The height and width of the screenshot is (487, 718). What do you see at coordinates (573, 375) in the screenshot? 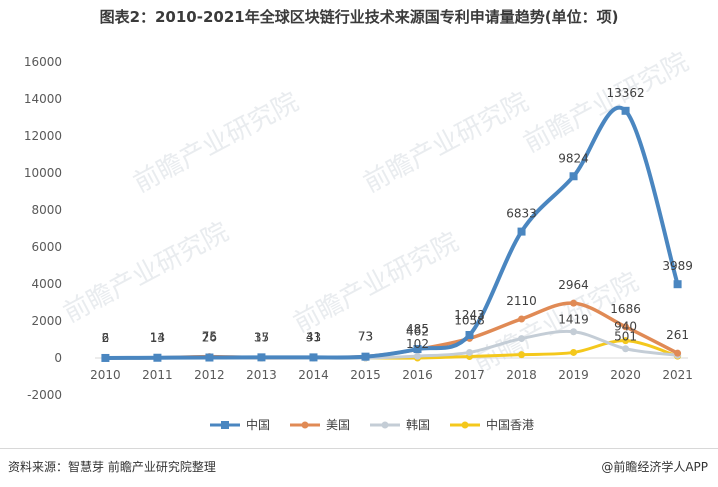
I see `x-tick-label: 2019` at bounding box center [573, 375].